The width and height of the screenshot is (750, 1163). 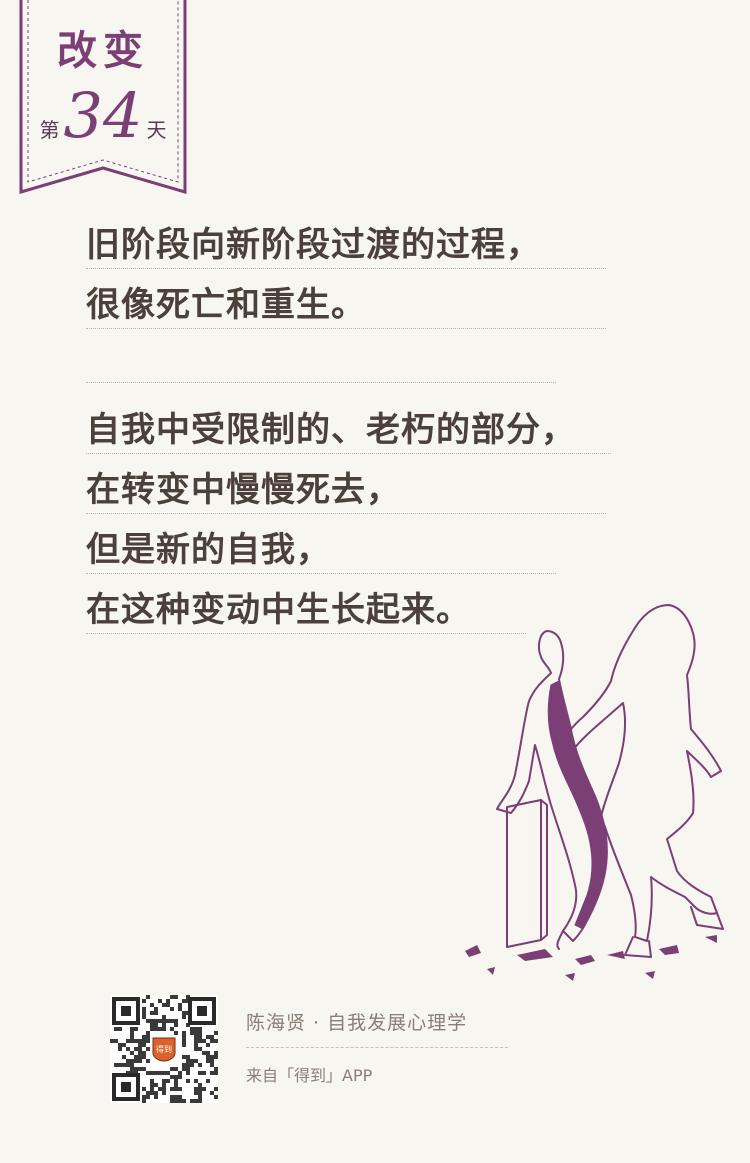 I want to click on qr-logo-text: 得到, so click(x=164, y=1049).